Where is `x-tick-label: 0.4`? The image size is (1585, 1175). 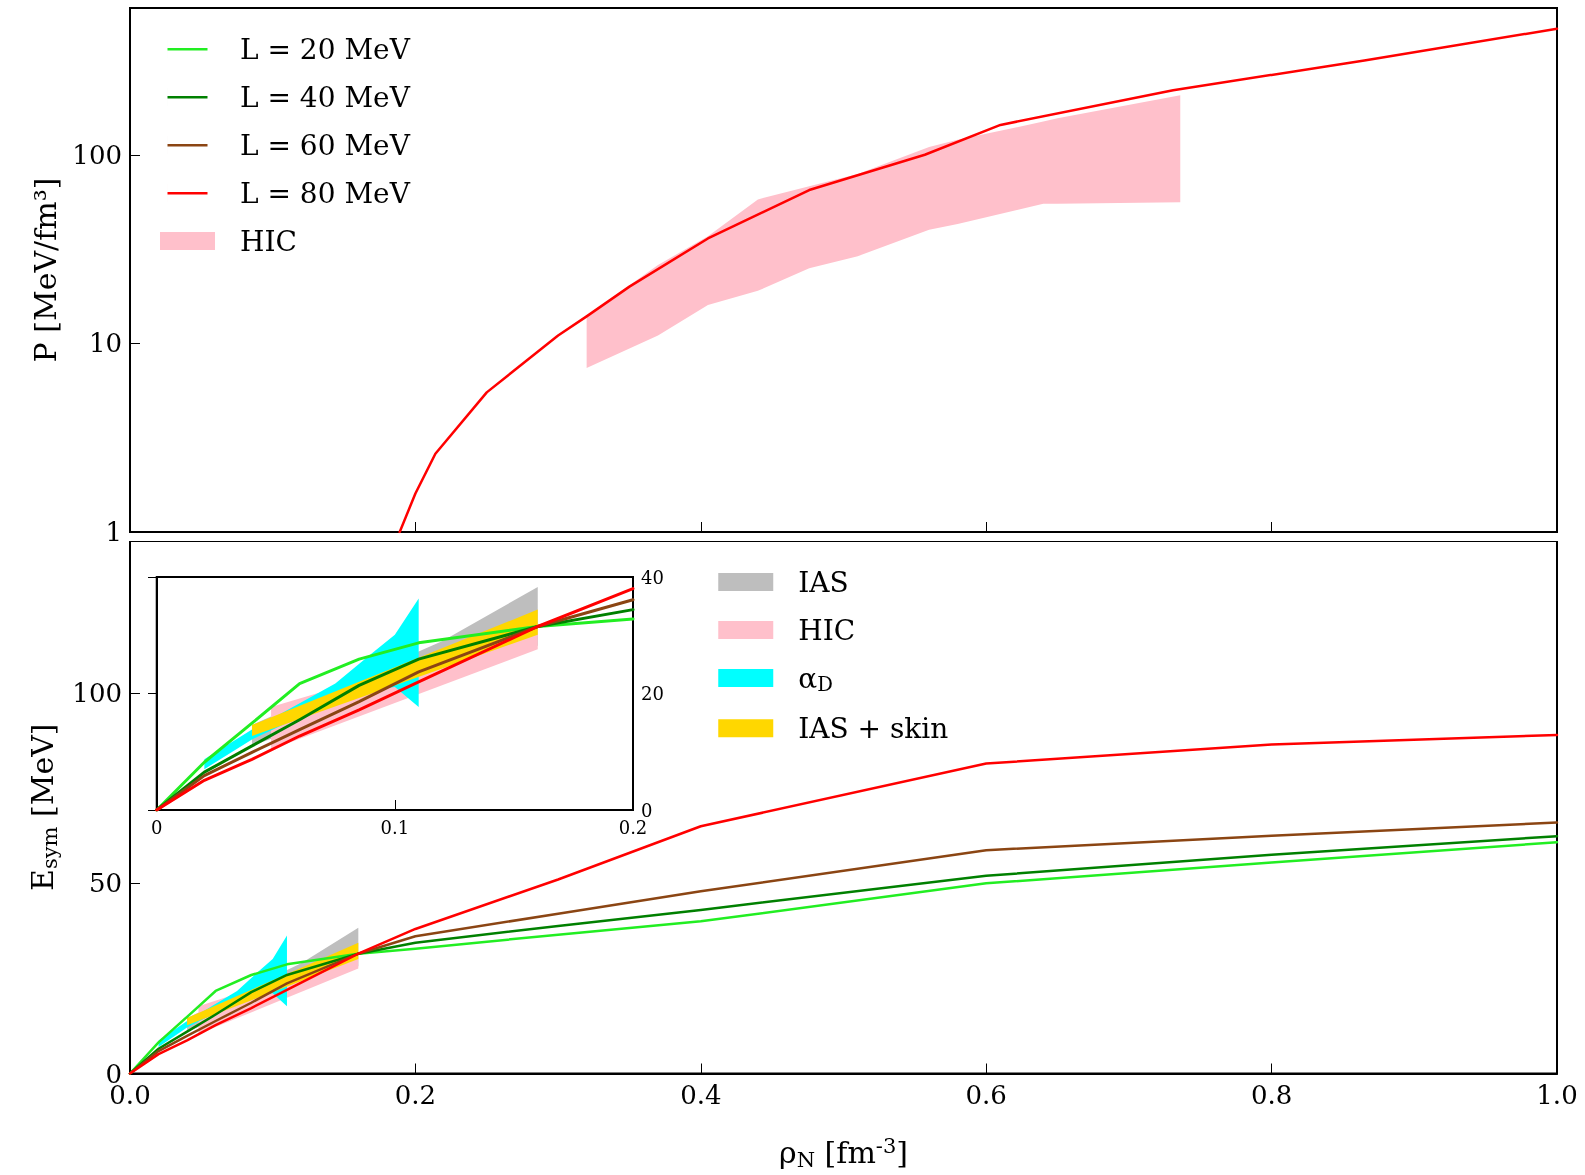
x-tick-label: 0.4 is located at coordinates (701, 1094).